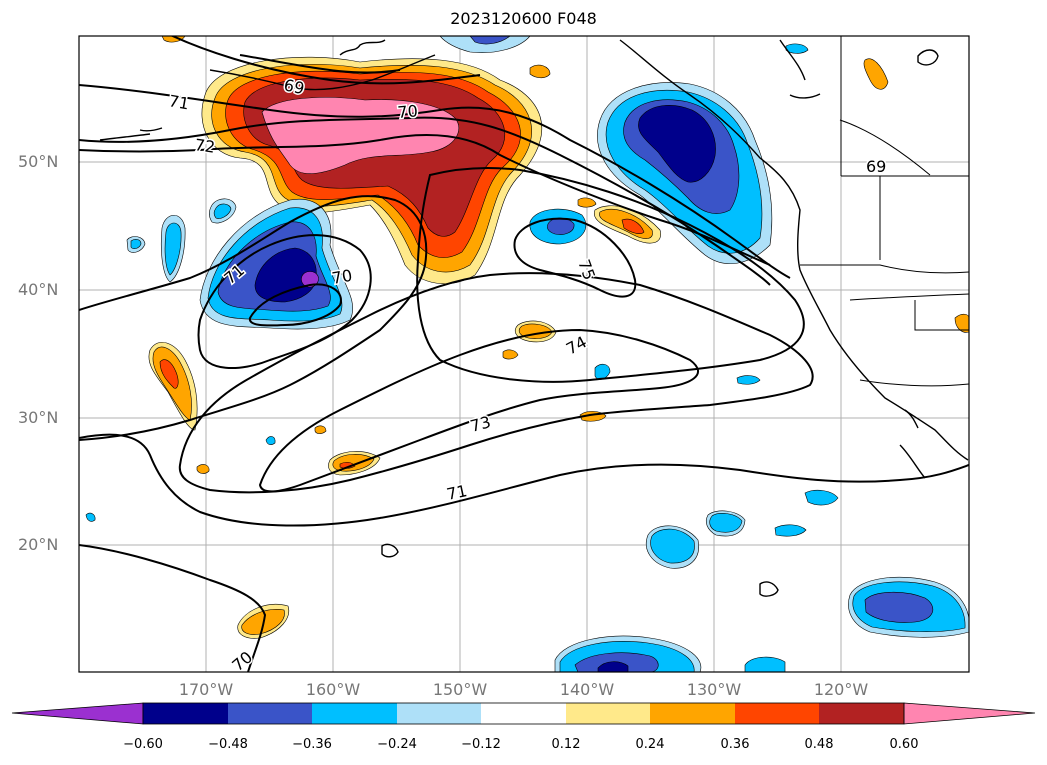 Image resolution: width=1047 pixels, height=765 pixels. I want to click on colorbar-tick: 0.36, so click(735, 744).